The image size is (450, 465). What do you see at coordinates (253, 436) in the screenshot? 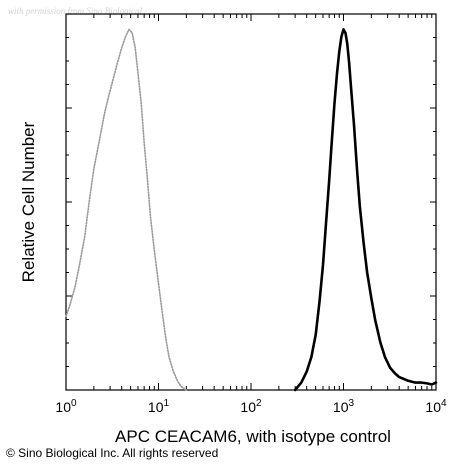
I see `x-axis-label: APC CEACAM6, with isotype control` at bounding box center [253, 436].